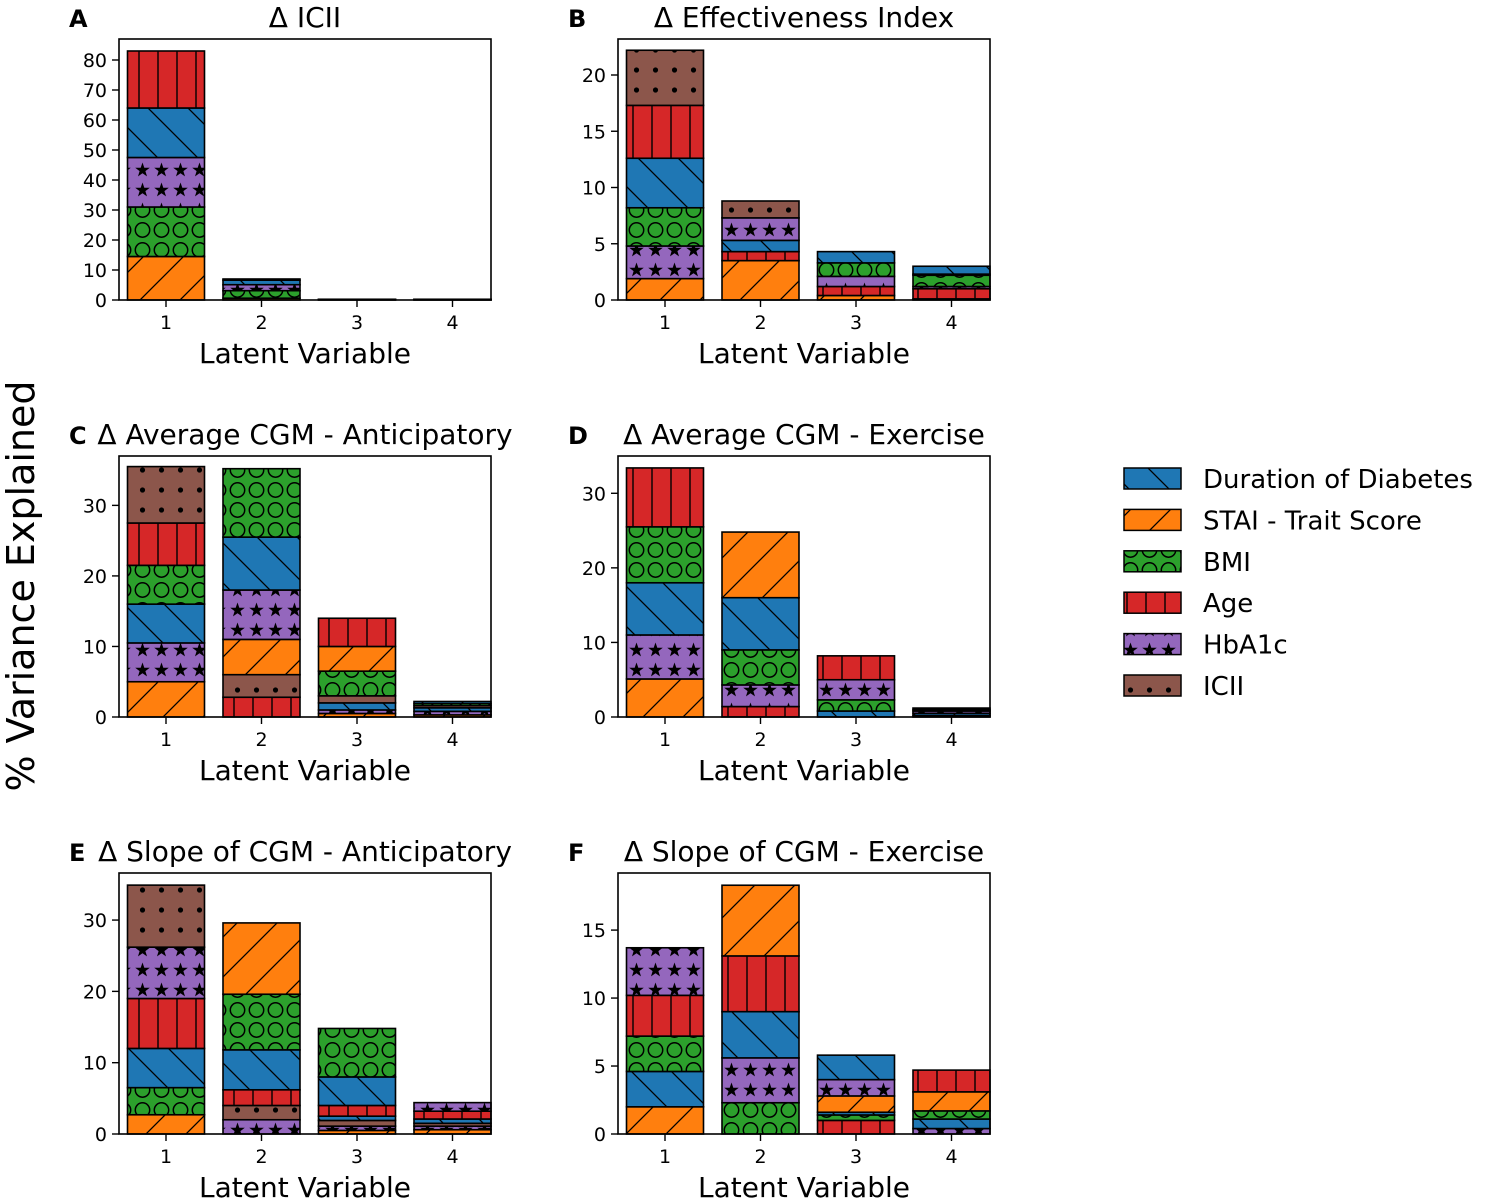 The image size is (1495, 1199). I want to click on y-tick-label: 15, so click(594, 931).